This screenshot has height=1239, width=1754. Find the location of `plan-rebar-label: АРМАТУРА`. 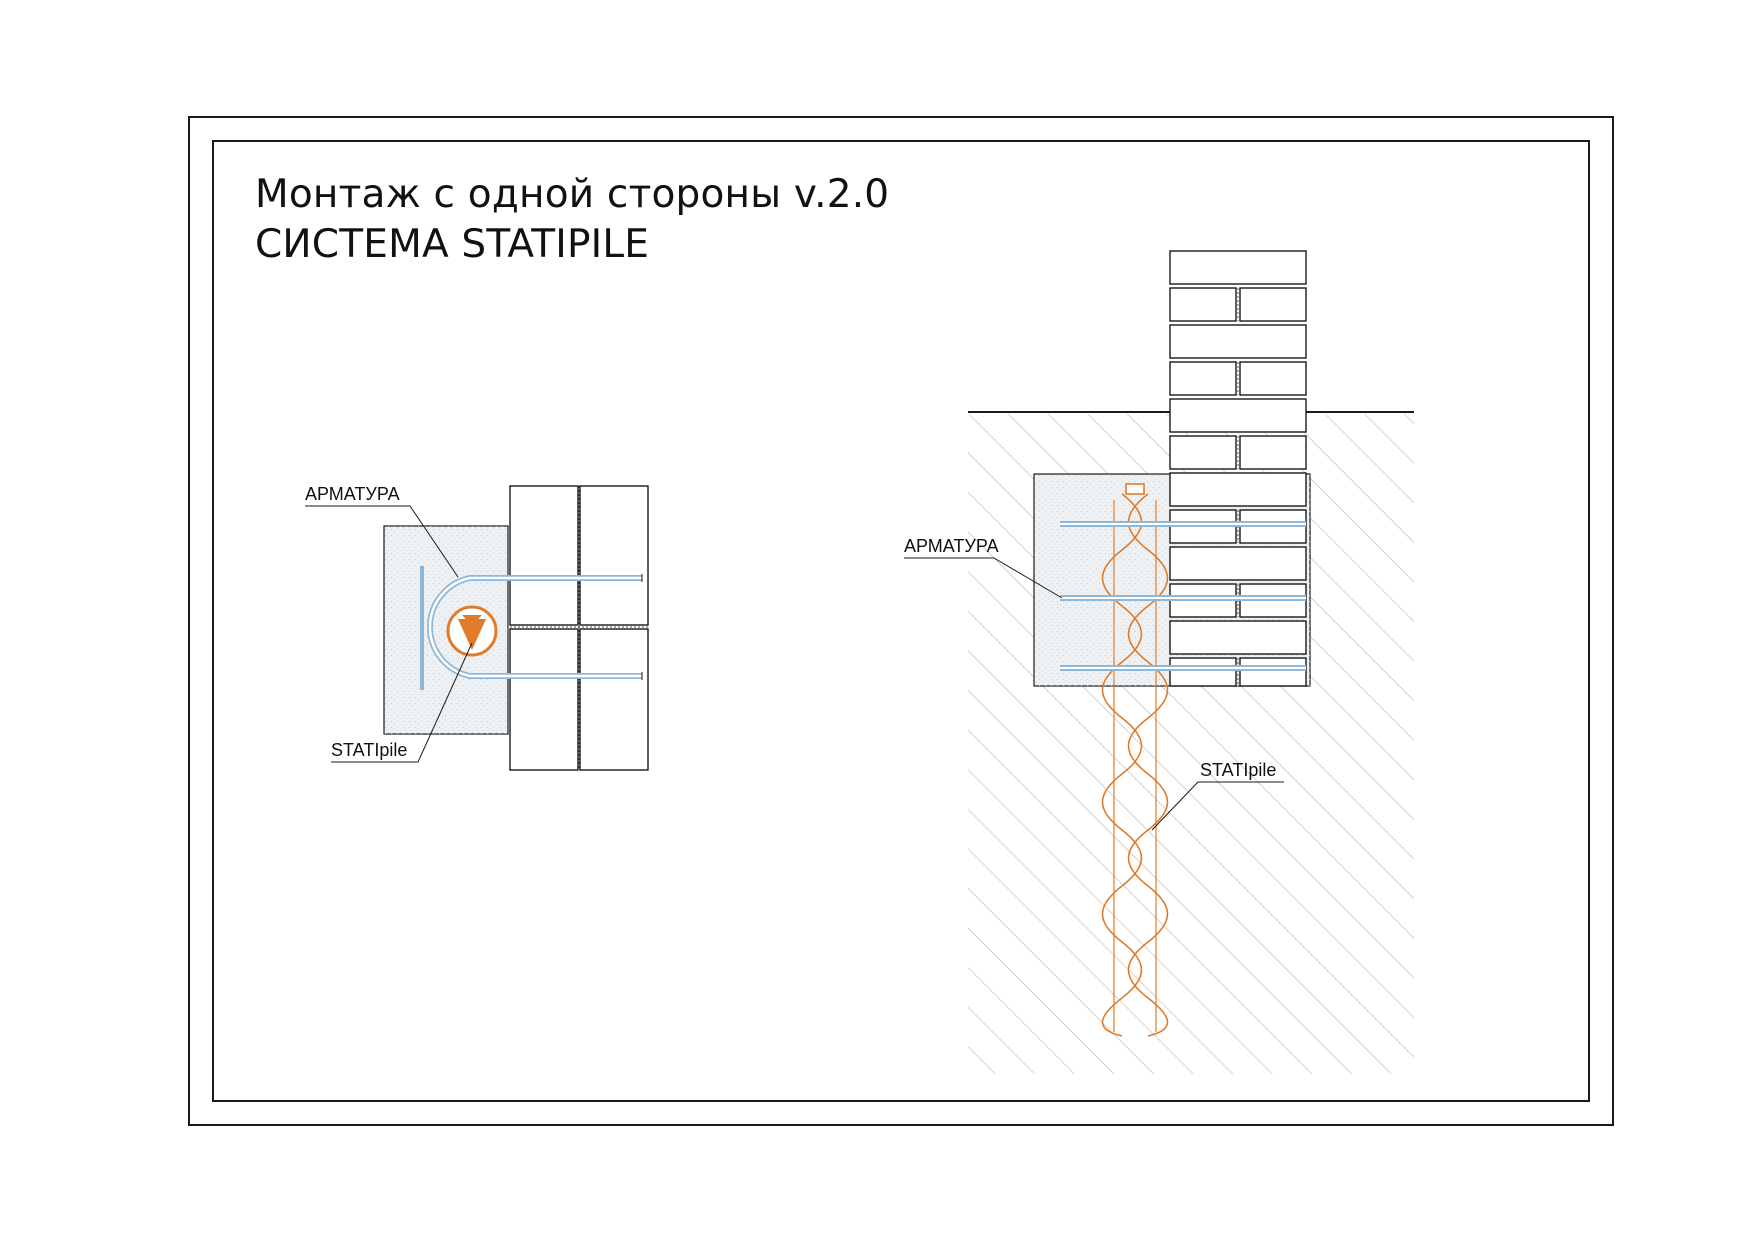

plan-rebar-label: АРМАТУРА is located at coordinates (352, 494).